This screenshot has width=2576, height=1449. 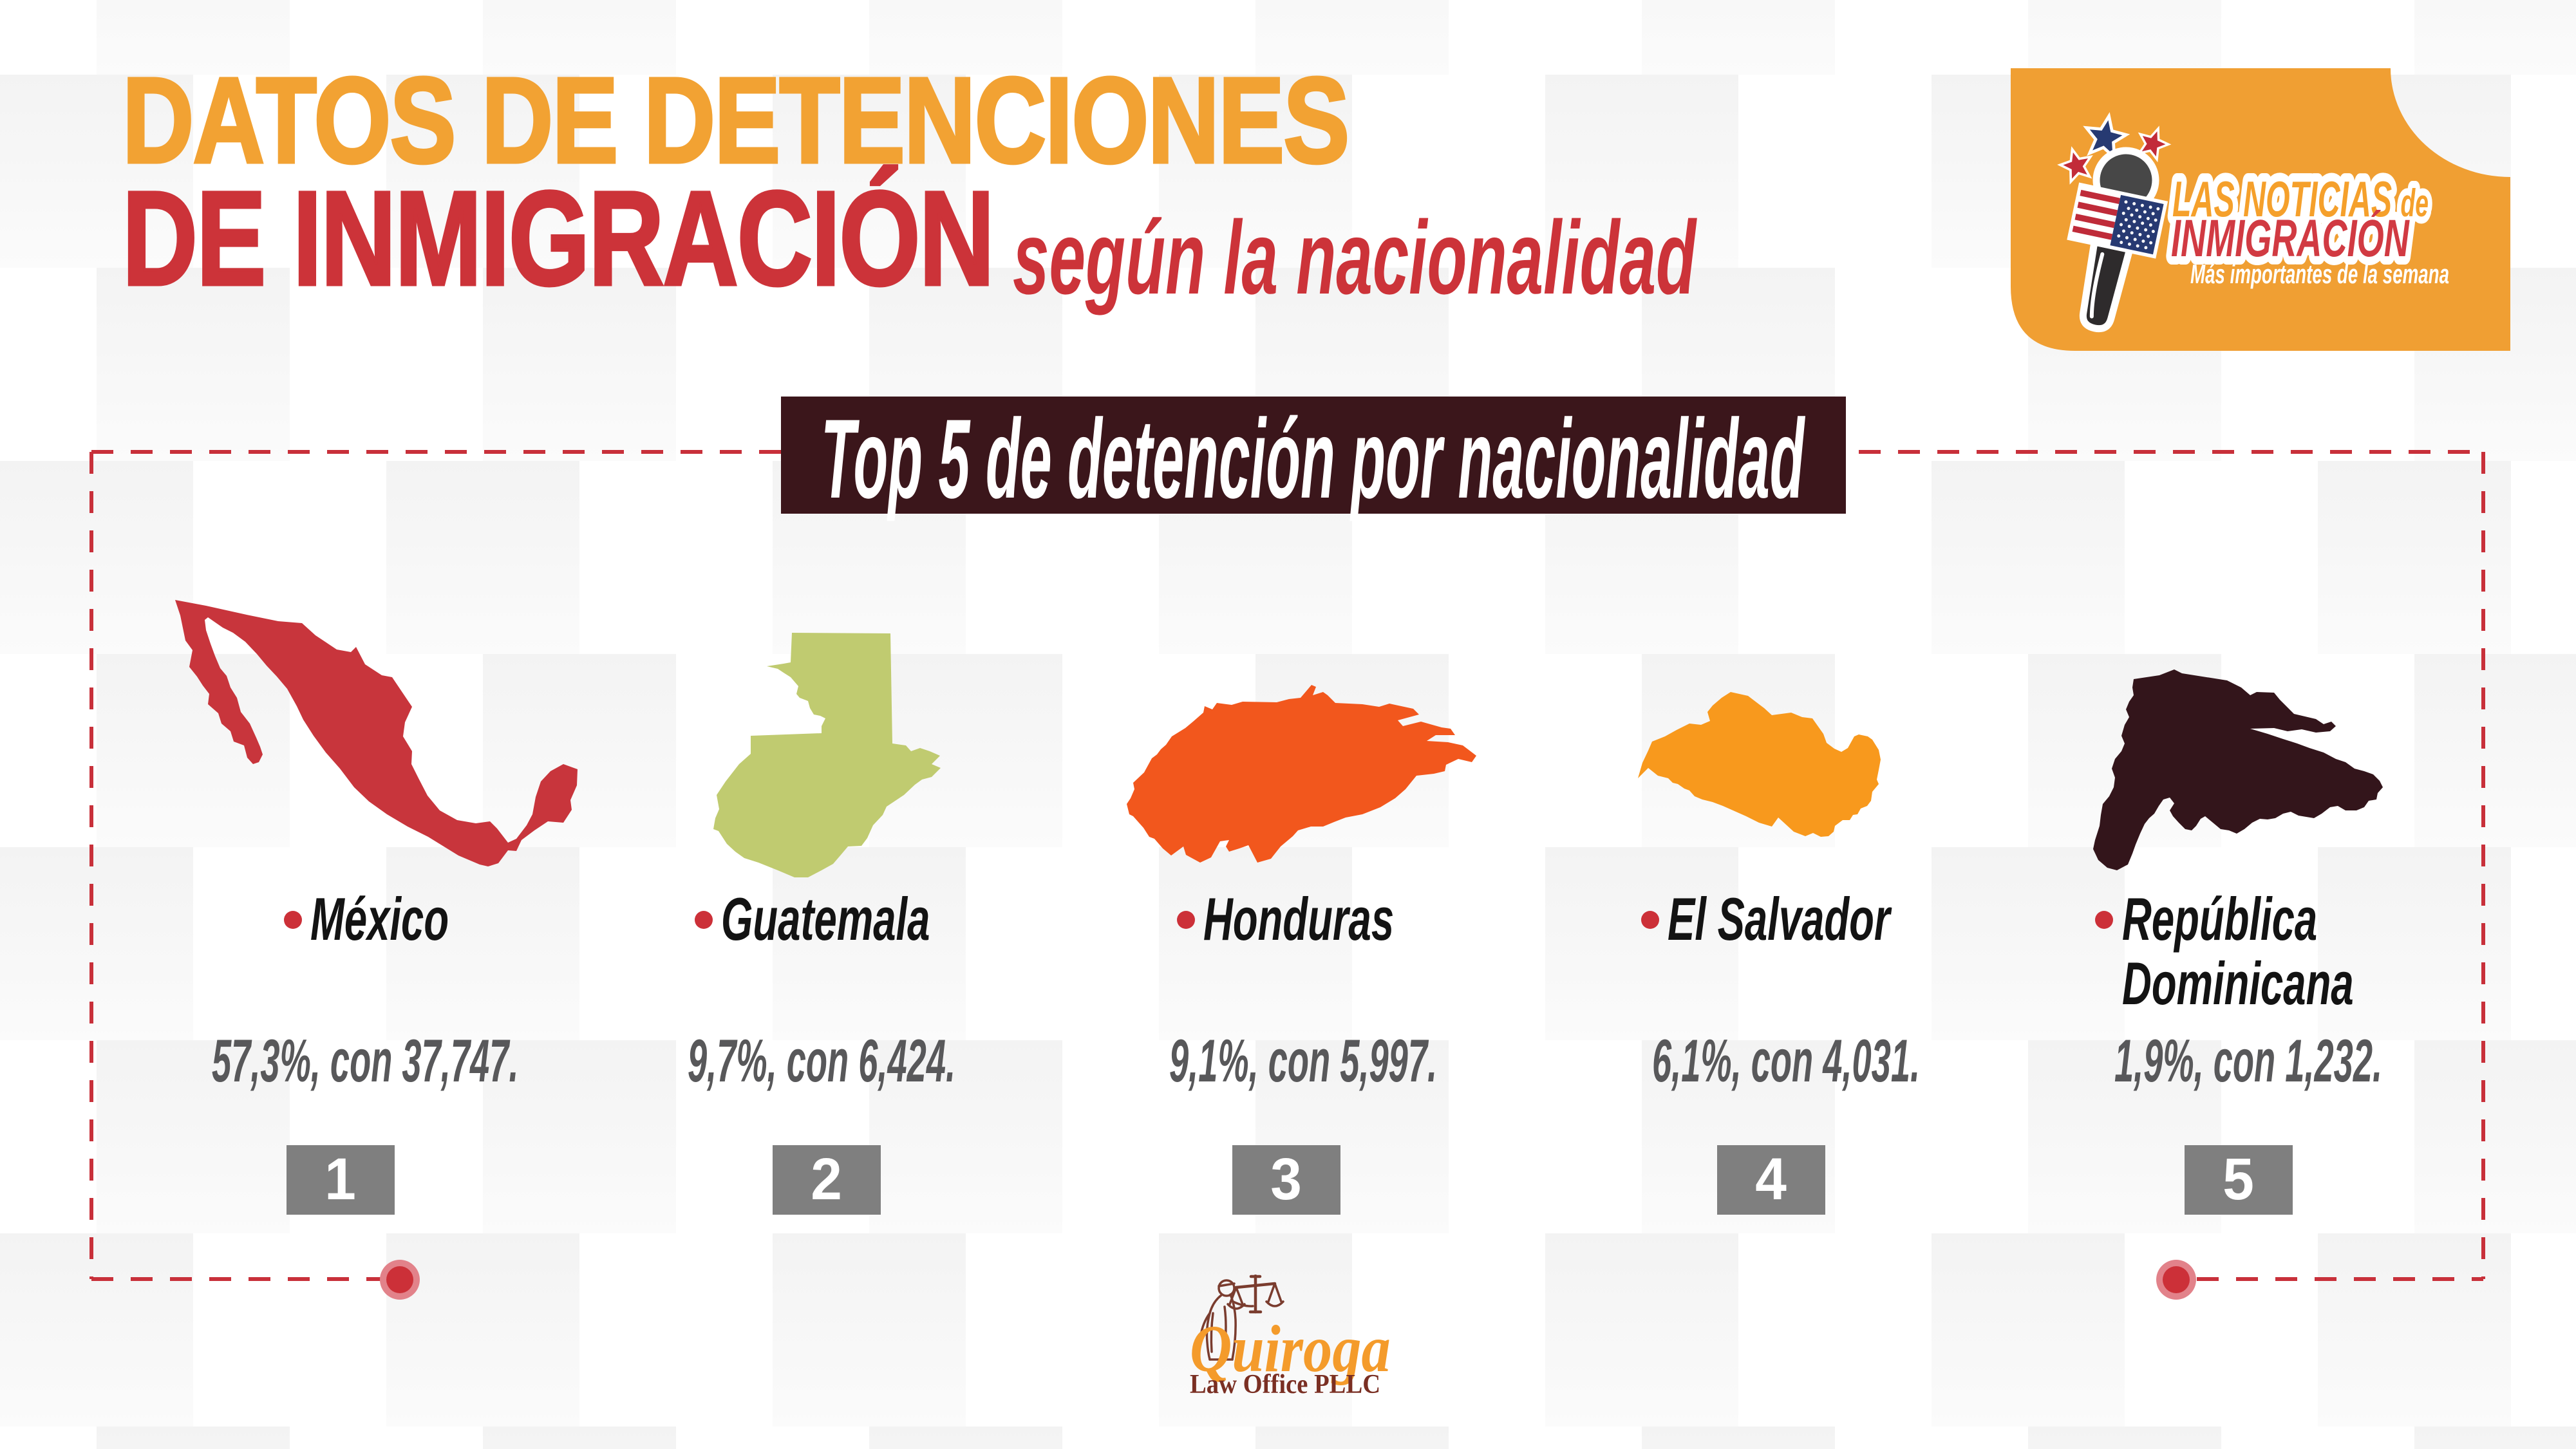 I want to click on svg-text: INMIGRACIÓN, so click(x=2290, y=238).